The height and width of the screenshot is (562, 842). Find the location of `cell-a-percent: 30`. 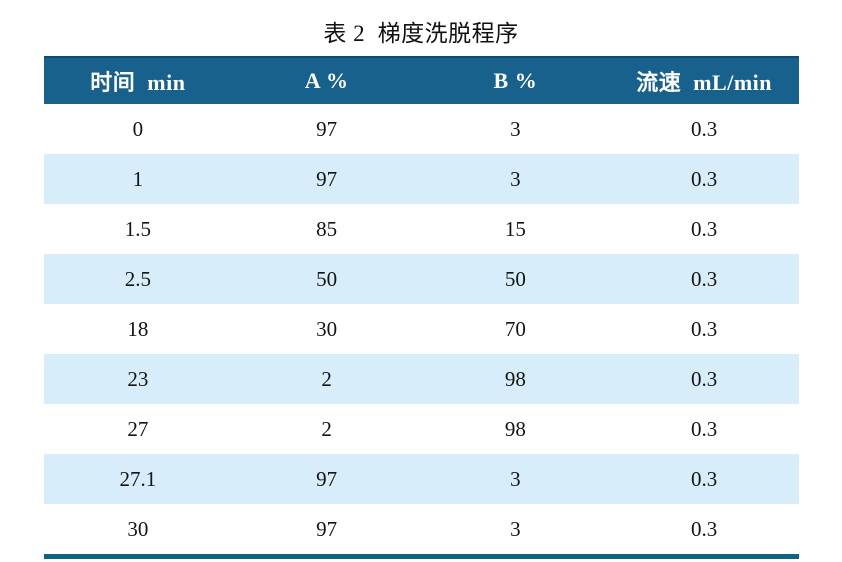

cell-a-percent: 30 is located at coordinates (327, 328).